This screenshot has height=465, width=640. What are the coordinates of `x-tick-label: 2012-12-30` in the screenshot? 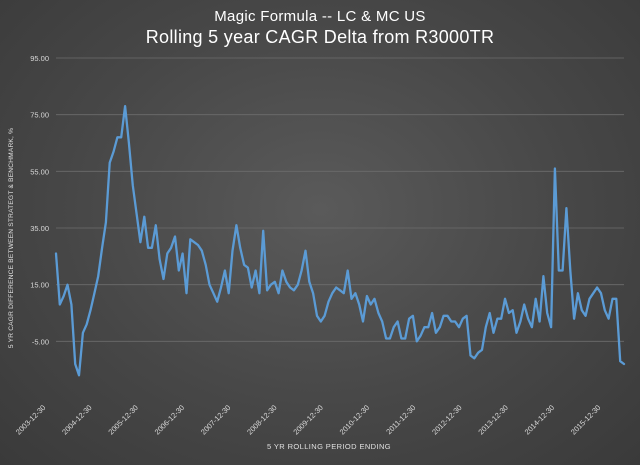 It's located at (446, 419).